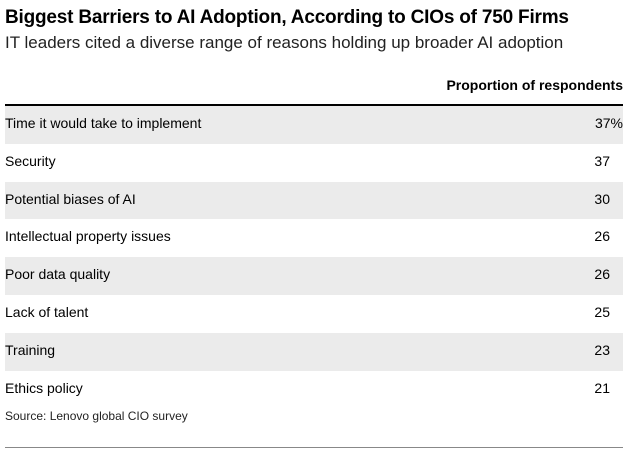  What do you see at coordinates (314, 447) in the screenshot?
I see `bottom-divider` at bounding box center [314, 447].